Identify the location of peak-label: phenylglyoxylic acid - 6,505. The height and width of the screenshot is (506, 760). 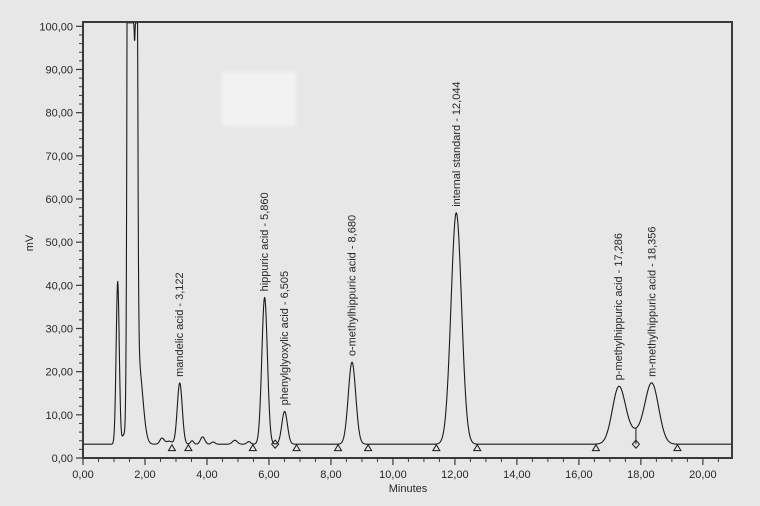
(285, 338).